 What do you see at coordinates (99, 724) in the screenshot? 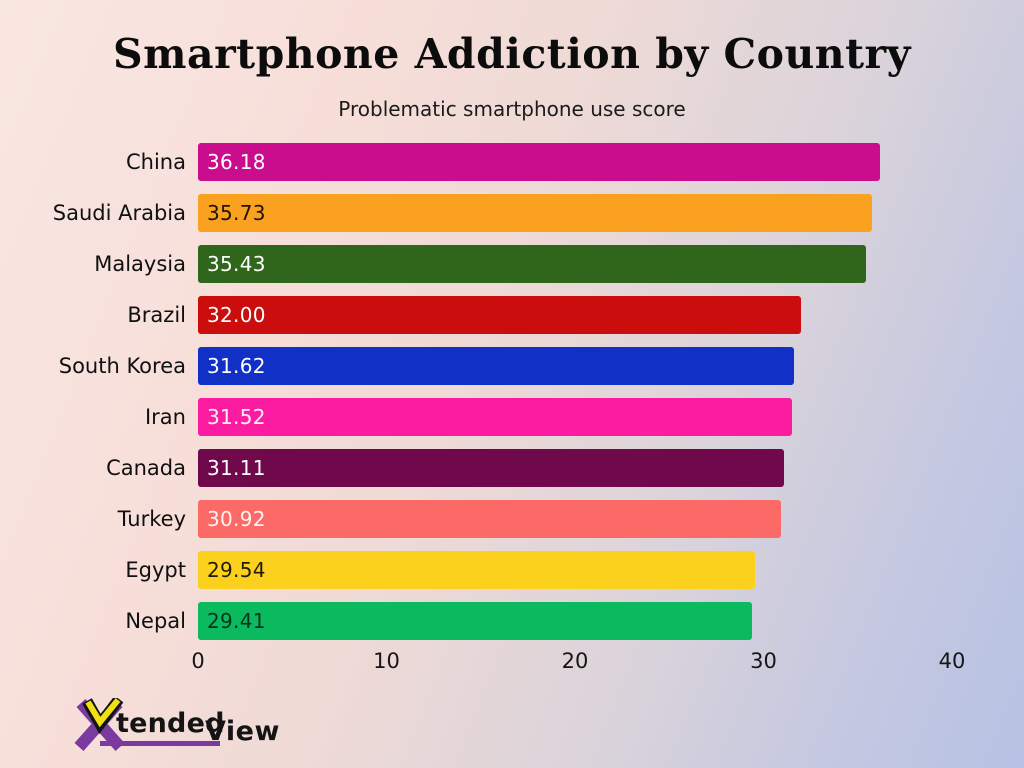
I see `logo-x-icon` at bounding box center [99, 724].